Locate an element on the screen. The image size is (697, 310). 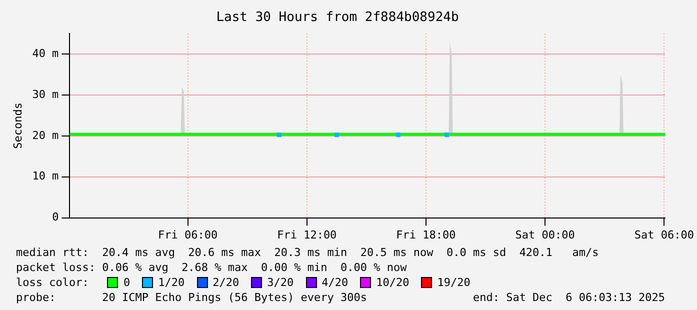
legend-title: loss color: is located at coordinates (53, 282).